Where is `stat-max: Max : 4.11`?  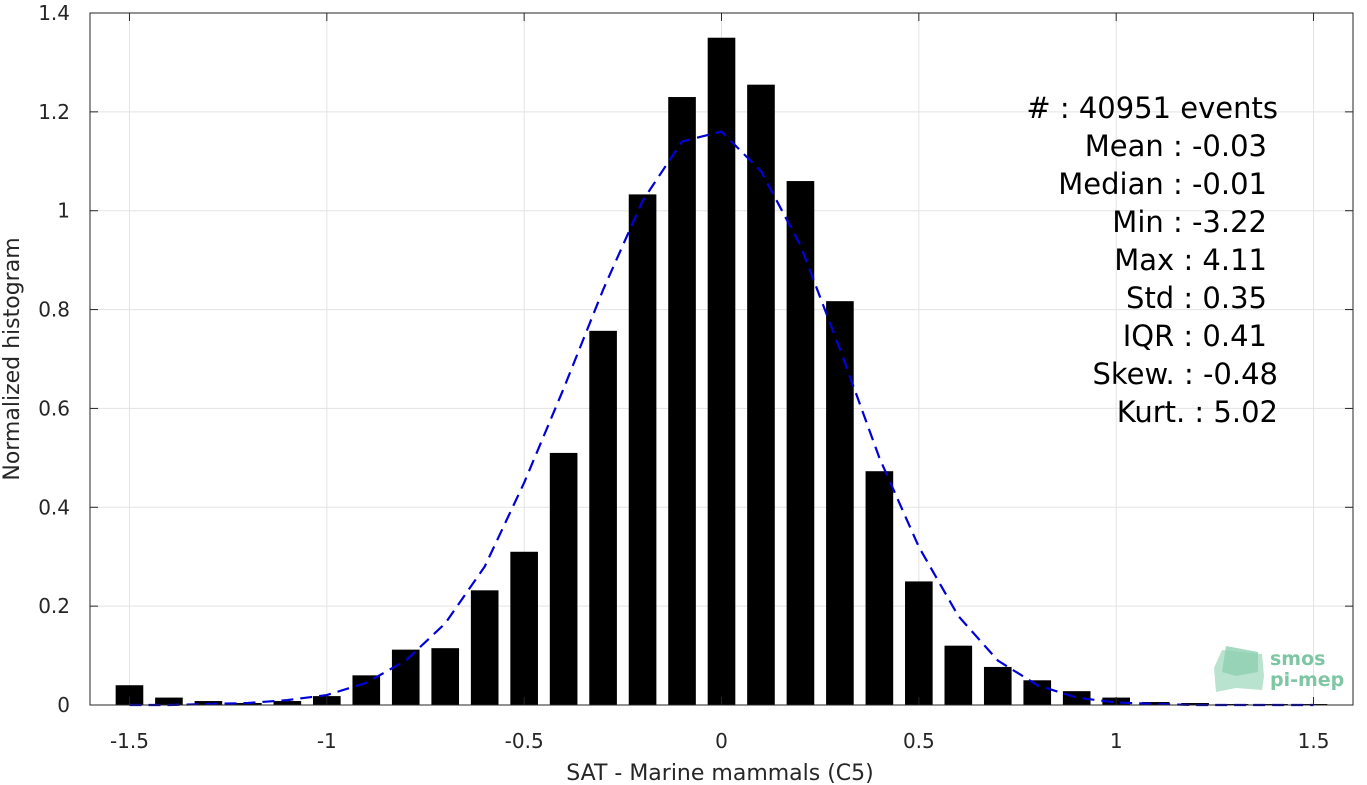 stat-max: Max : 4.11 is located at coordinates (1190, 260).